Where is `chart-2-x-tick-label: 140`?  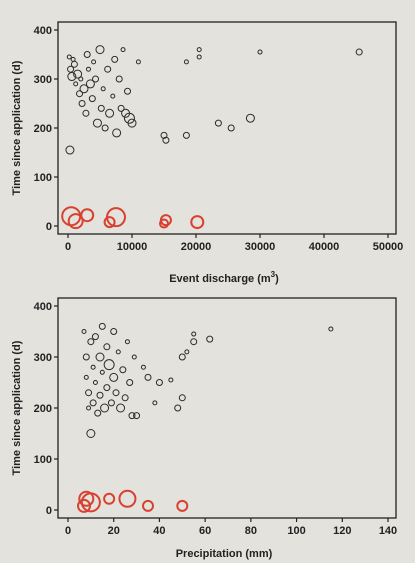
chart-2-x-tick-label: 140 is located at coordinates (388, 531).